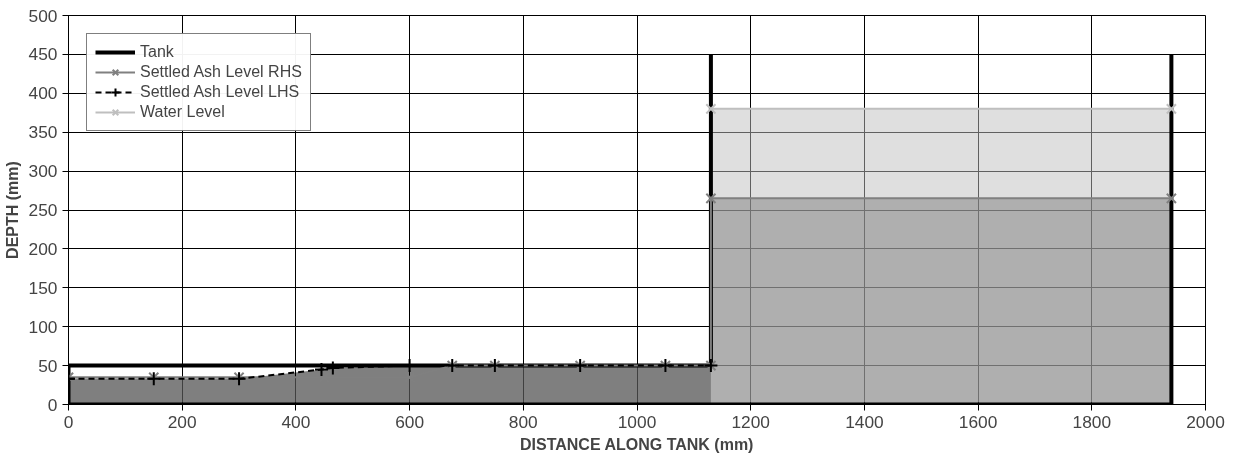  Describe the element at coordinates (864, 421) in the screenshot. I see `x-tick-label: 1400` at that location.